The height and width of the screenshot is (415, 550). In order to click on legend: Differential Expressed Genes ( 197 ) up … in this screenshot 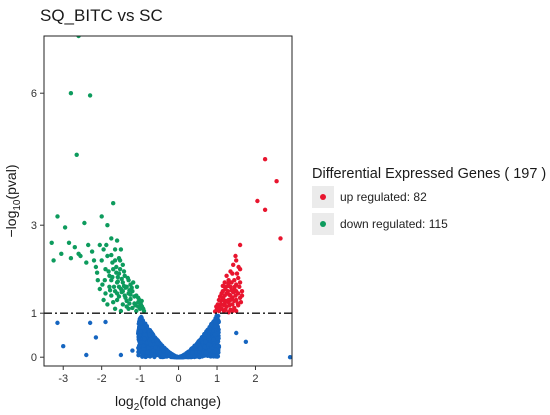, I will do `click(429, 201)`.